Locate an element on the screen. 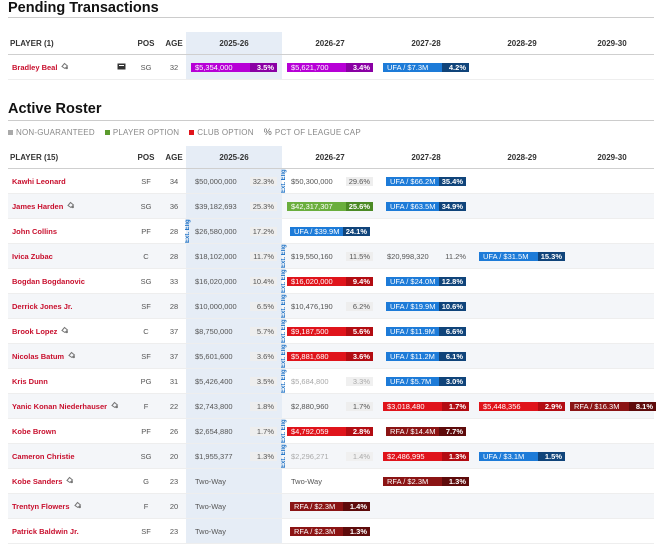  salary-box: UFA / $5.7M 3.0% is located at coordinates (426, 381).